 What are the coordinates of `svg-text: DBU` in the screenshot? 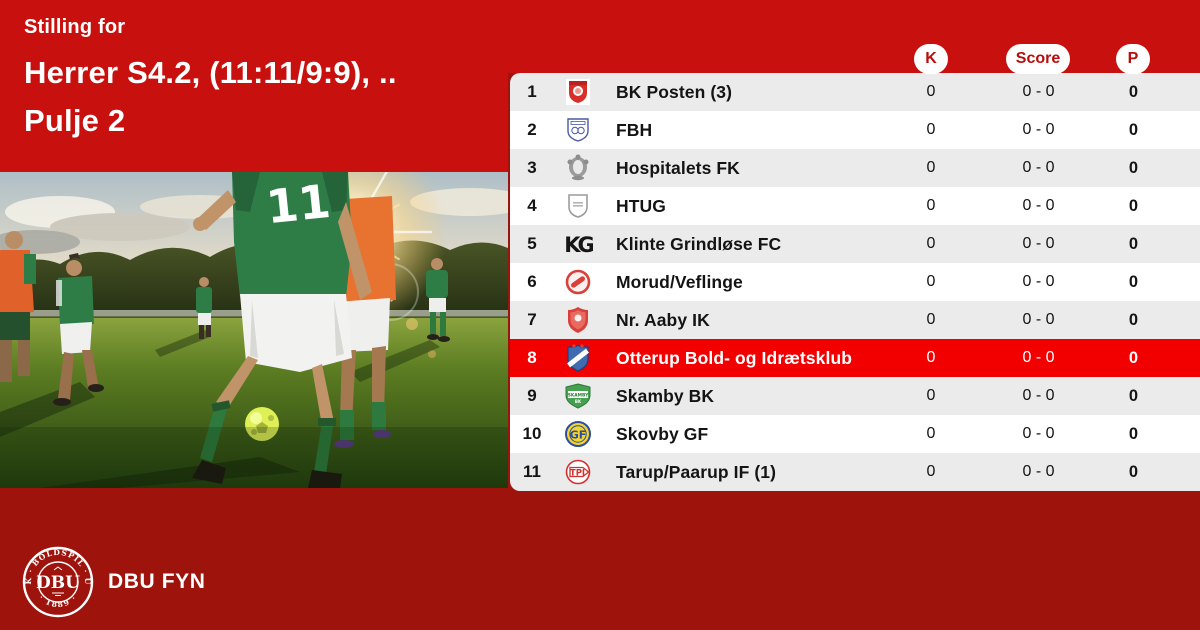 It's located at (58, 583).